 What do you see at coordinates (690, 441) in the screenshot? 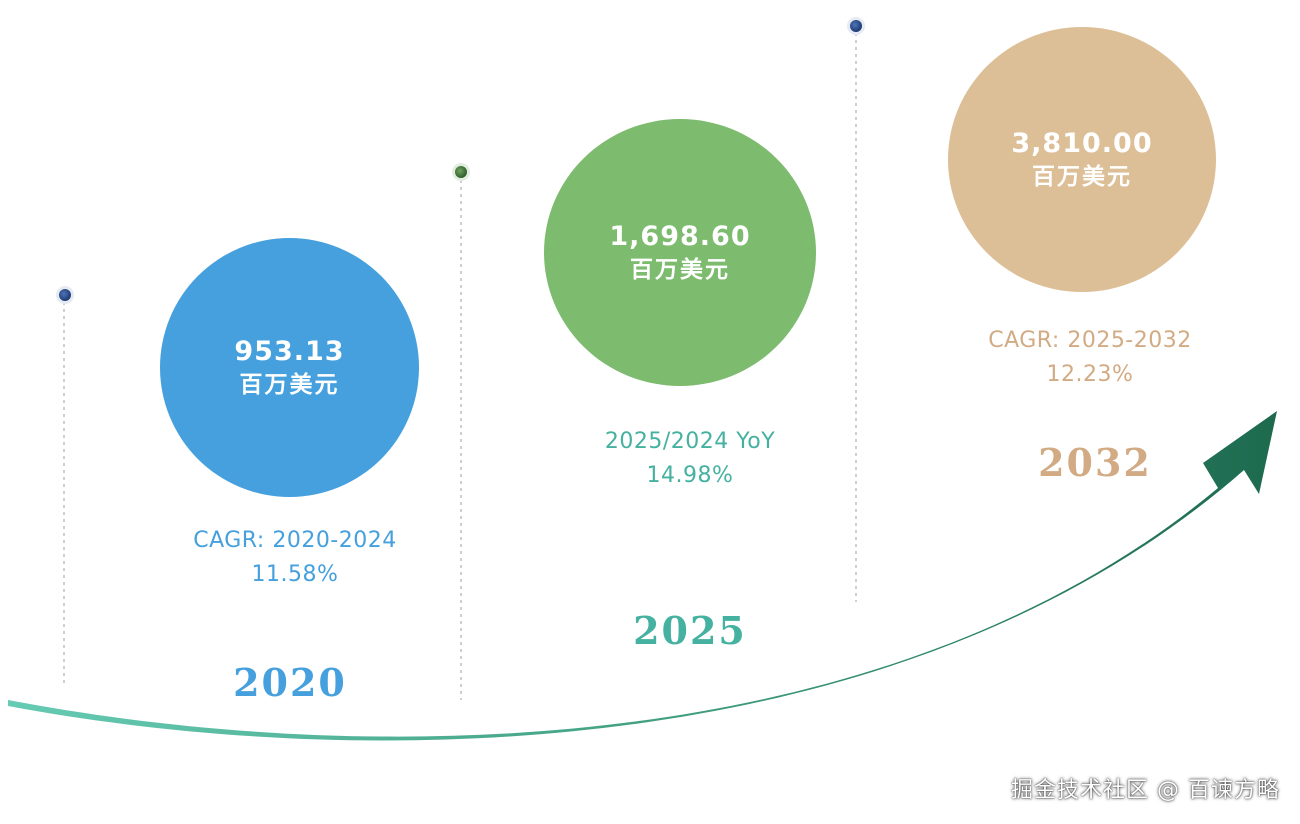
I see `stat-label: 2025/2024 YoY` at bounding box center [690, 441].